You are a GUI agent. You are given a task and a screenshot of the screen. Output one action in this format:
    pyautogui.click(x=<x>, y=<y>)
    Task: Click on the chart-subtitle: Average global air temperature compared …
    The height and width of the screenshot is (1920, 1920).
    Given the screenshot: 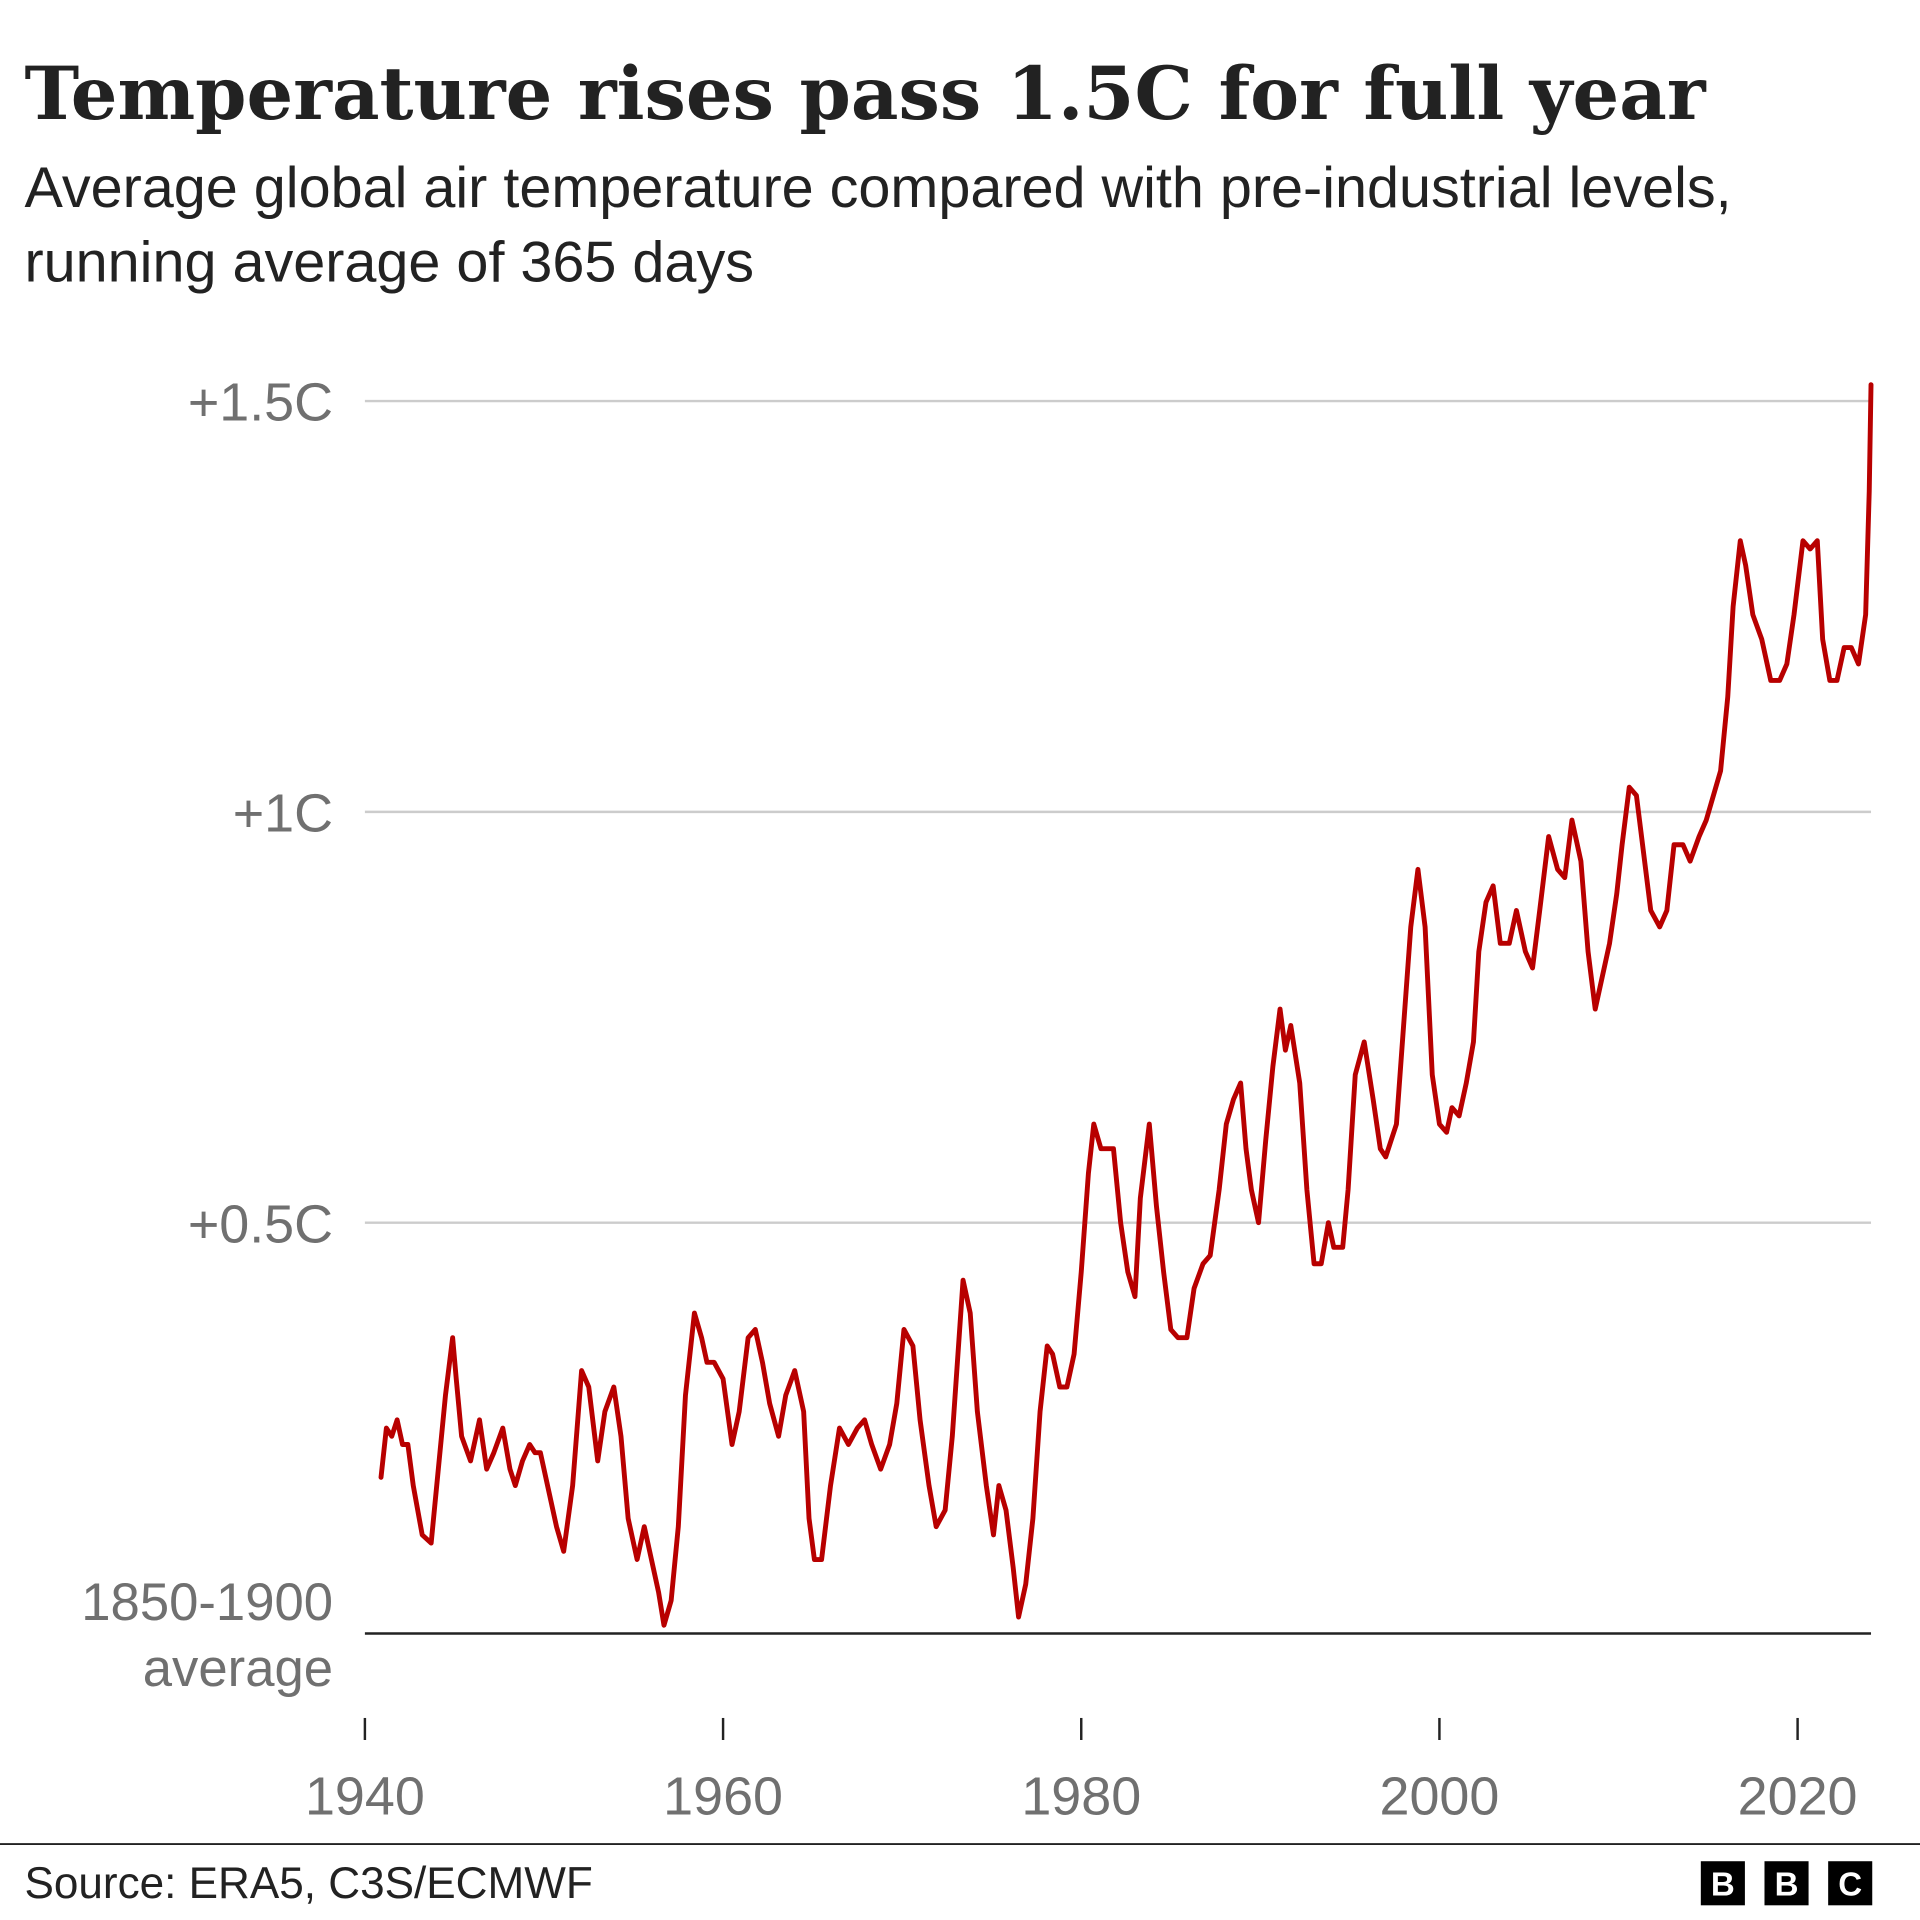 What is the action you would take?
    pyautogui.click(x=878, y=224)
    